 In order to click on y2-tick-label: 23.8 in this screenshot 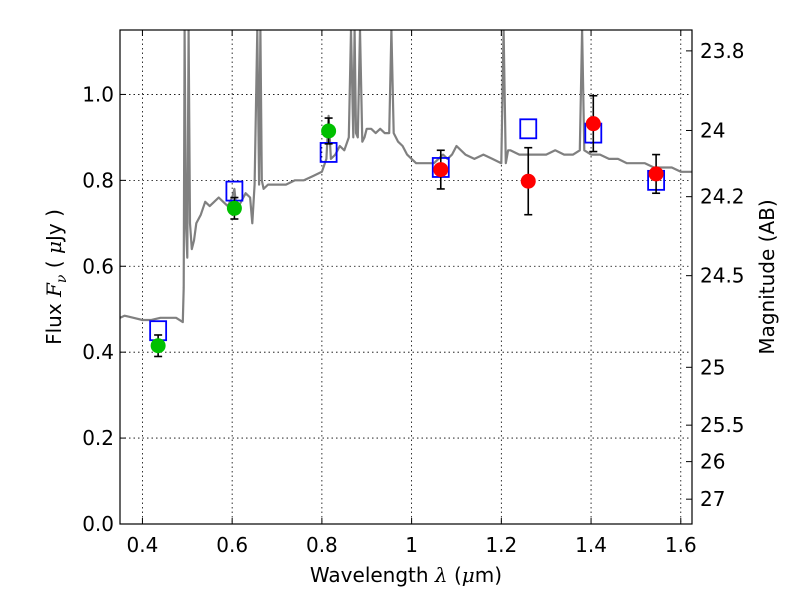, I will do `click(722, 51)`.